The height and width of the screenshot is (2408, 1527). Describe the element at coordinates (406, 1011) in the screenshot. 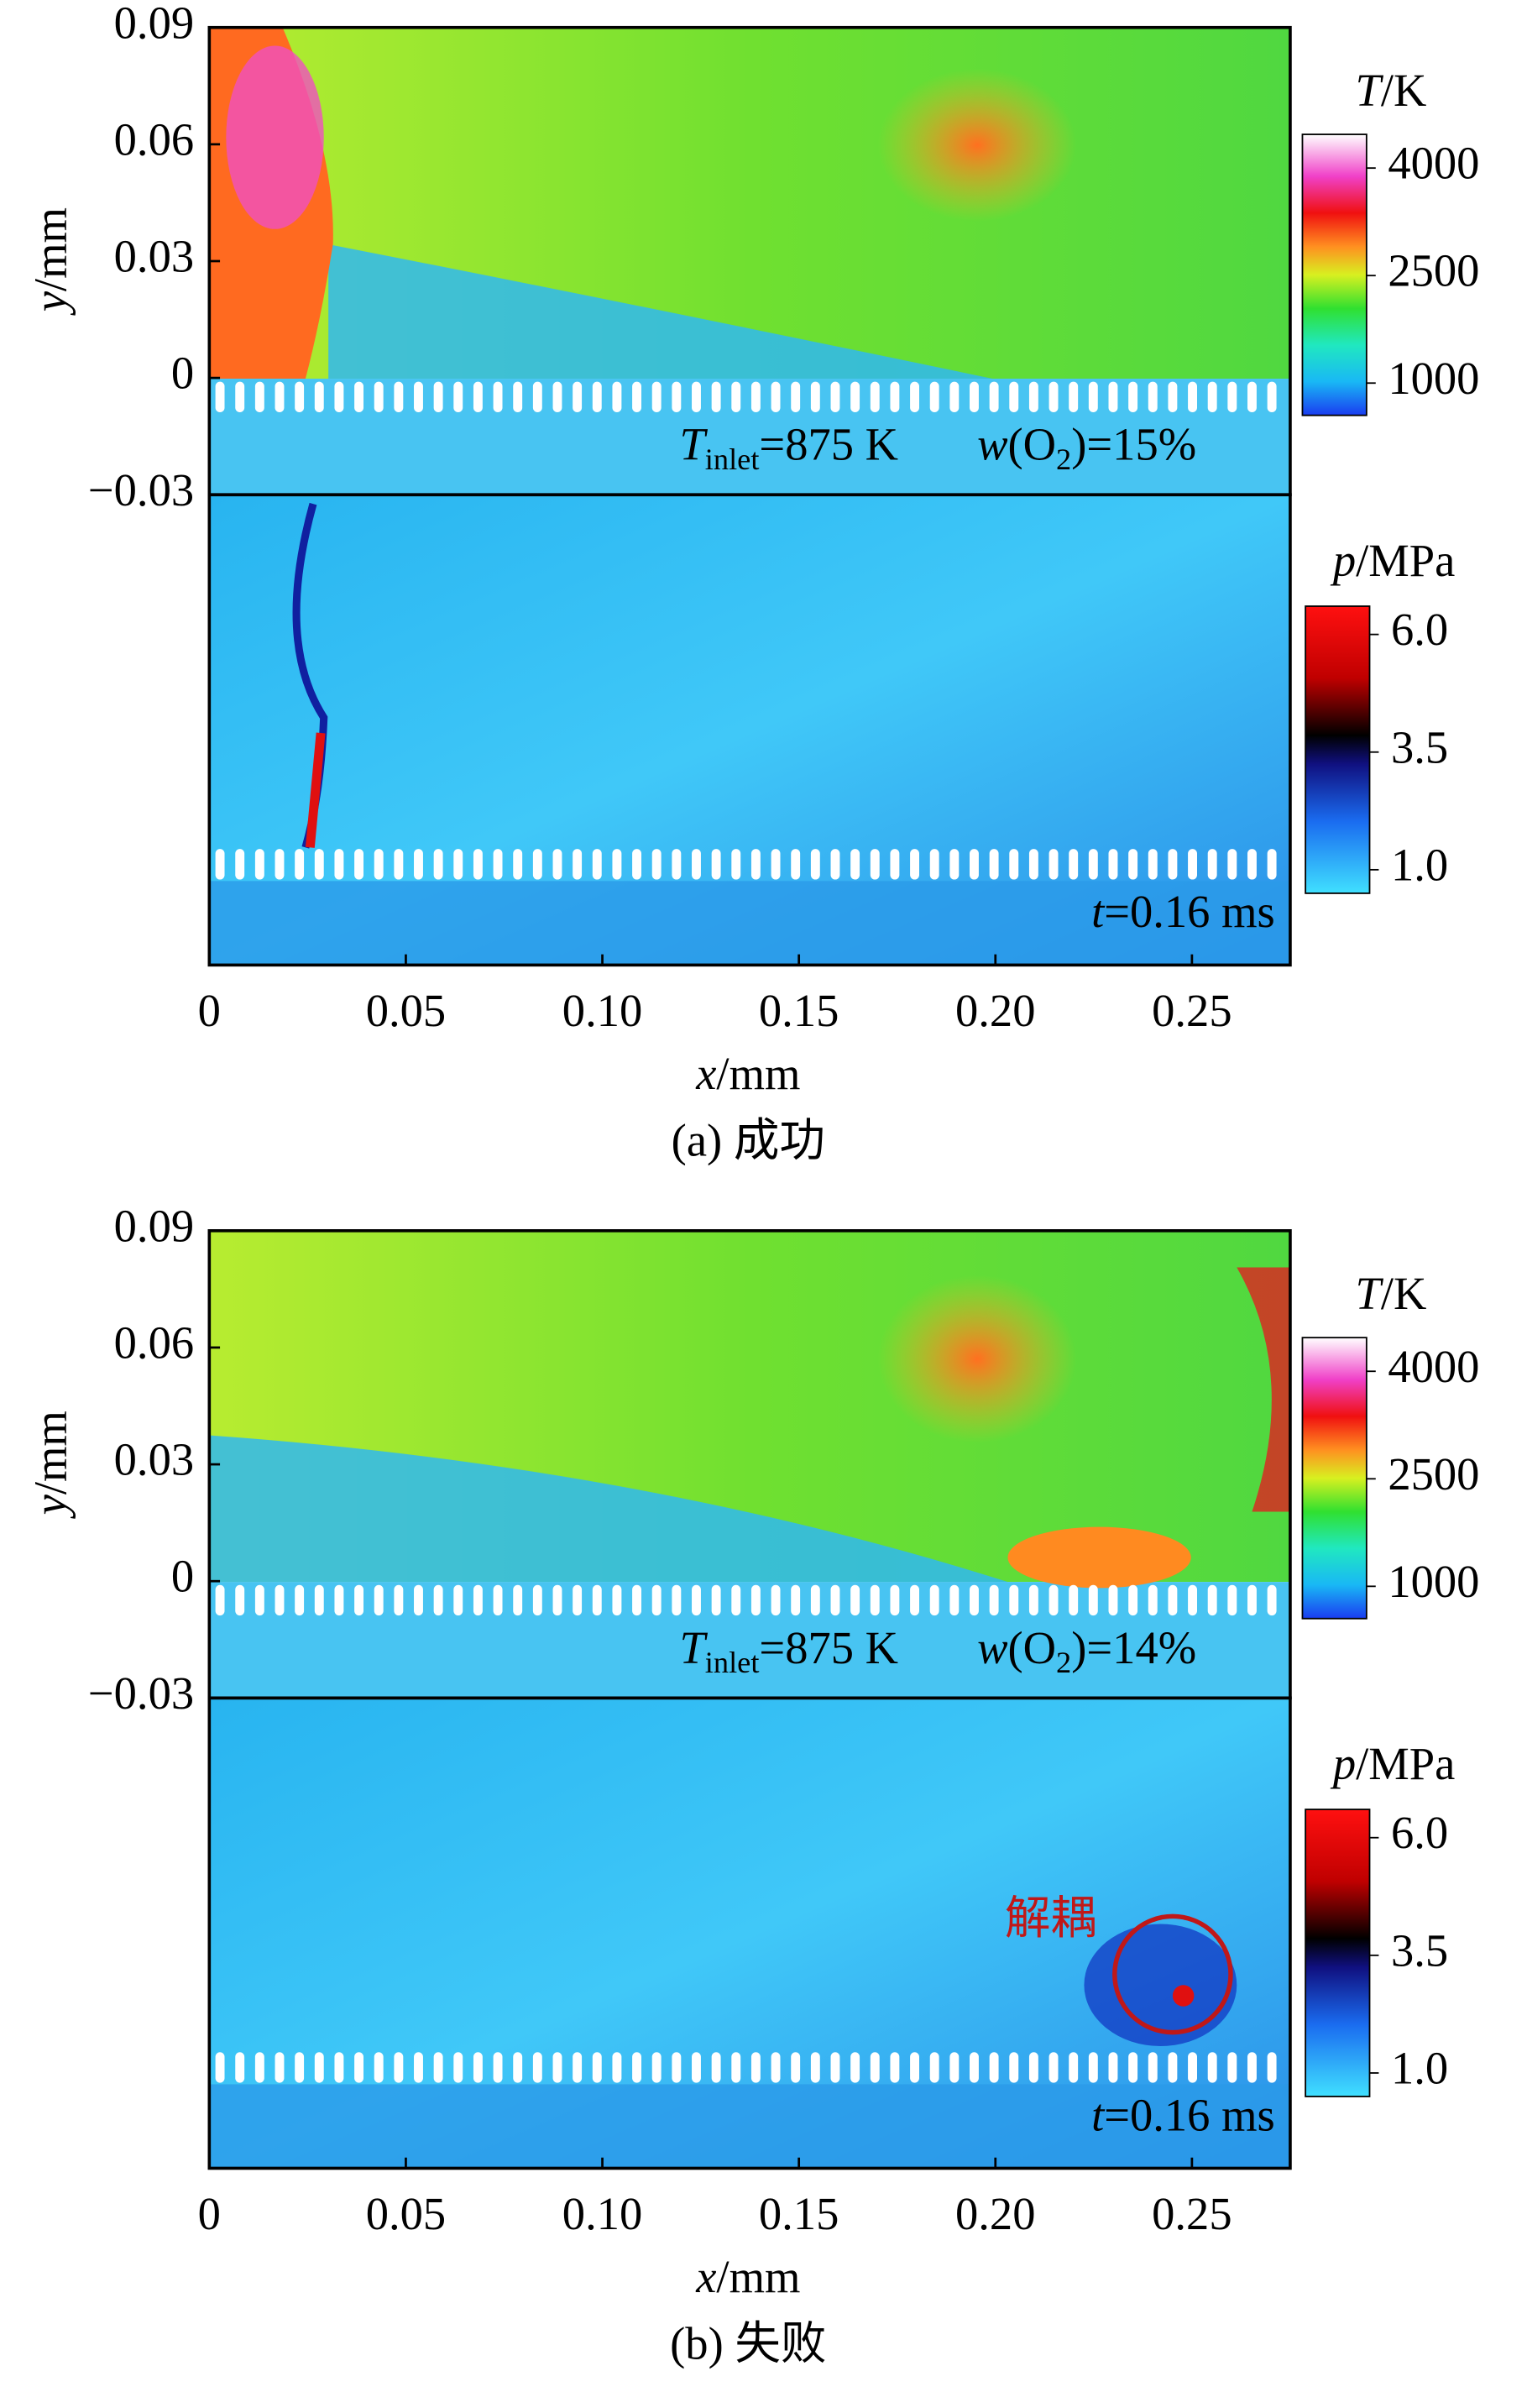

I see `x-tick-label: 0.05` at that location.